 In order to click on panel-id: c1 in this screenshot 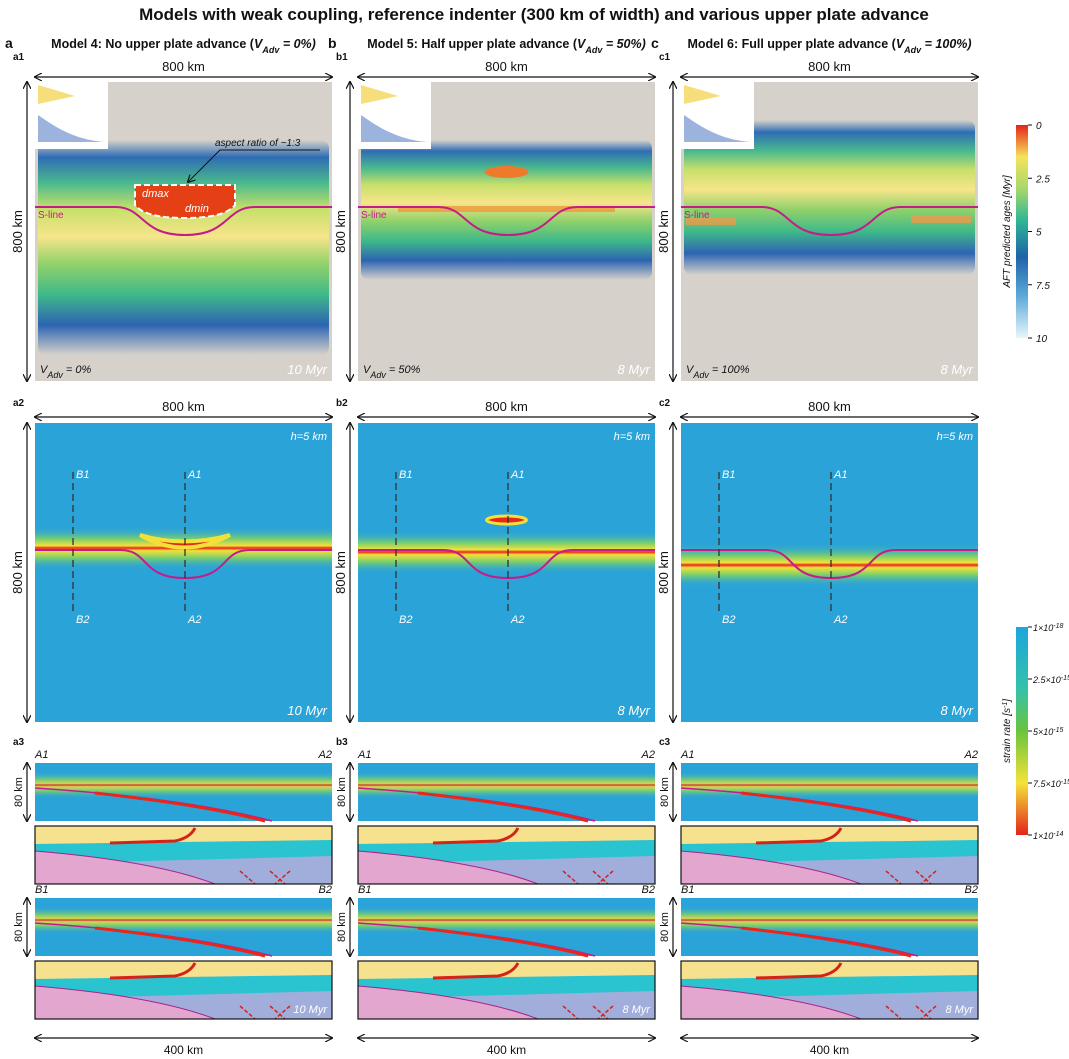, I will do `click(665, 57)`.